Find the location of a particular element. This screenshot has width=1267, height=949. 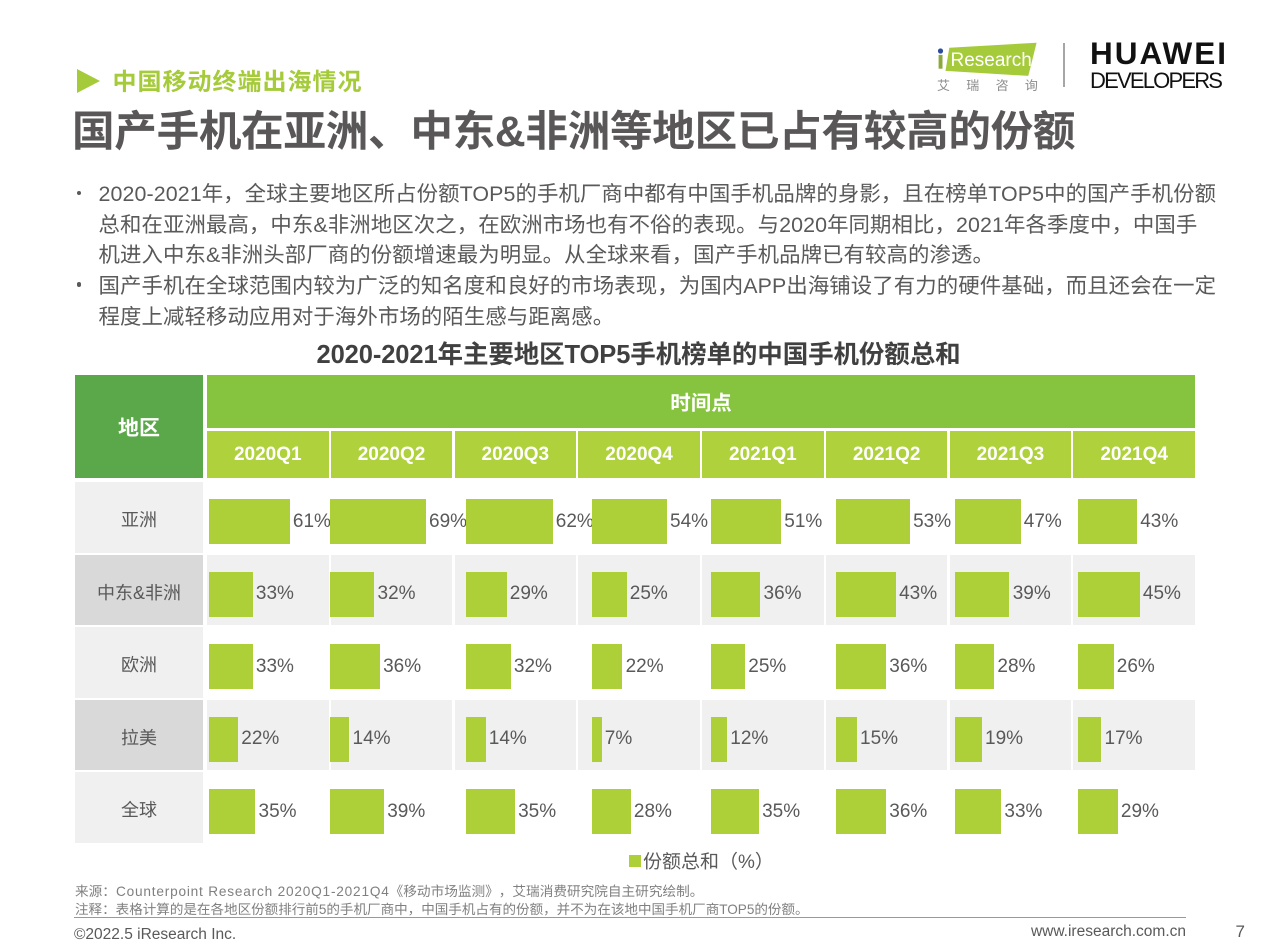

svg-text: Research is located at coordinates (991, 60).